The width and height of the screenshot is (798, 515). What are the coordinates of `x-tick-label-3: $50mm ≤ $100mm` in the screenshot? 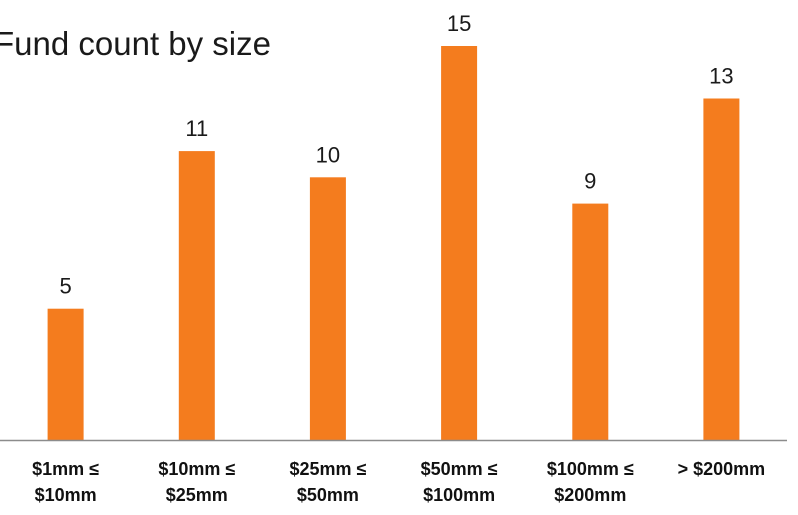 It's located at (459, 482).